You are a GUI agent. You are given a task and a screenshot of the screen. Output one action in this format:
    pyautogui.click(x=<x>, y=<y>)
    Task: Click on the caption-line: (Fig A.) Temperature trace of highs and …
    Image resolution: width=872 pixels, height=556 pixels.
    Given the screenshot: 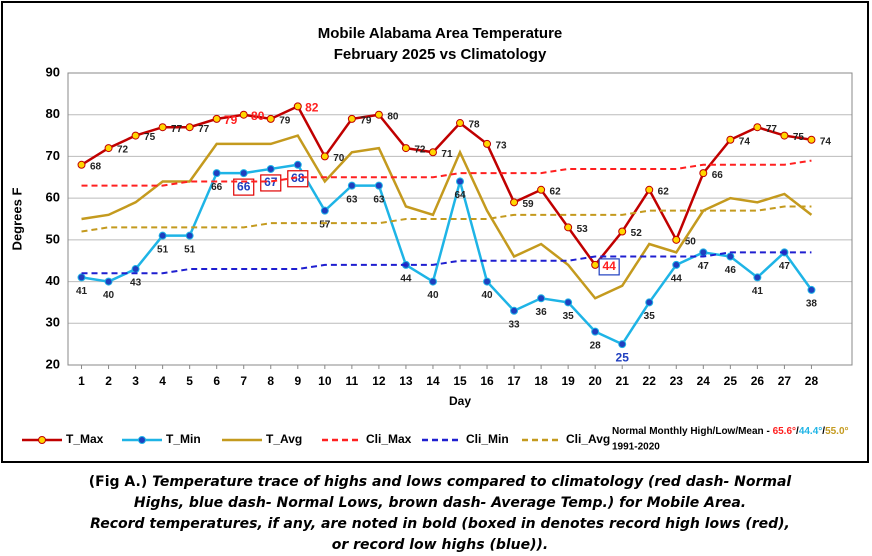 What is the action you would take?
    pyautogui.click(x=440, y=482)
    